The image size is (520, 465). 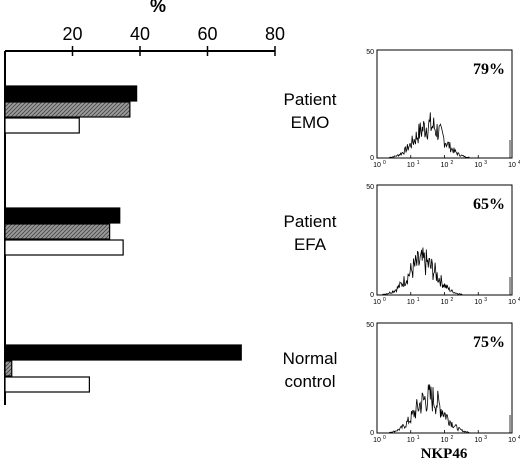 I want to click on group-label-line2: control, so click(x=309, y=381).